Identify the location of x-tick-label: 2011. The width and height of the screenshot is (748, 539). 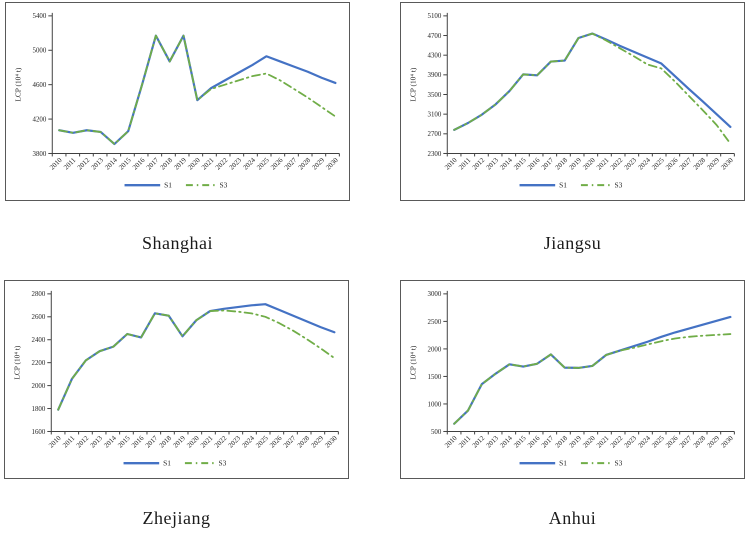
(70, 163).